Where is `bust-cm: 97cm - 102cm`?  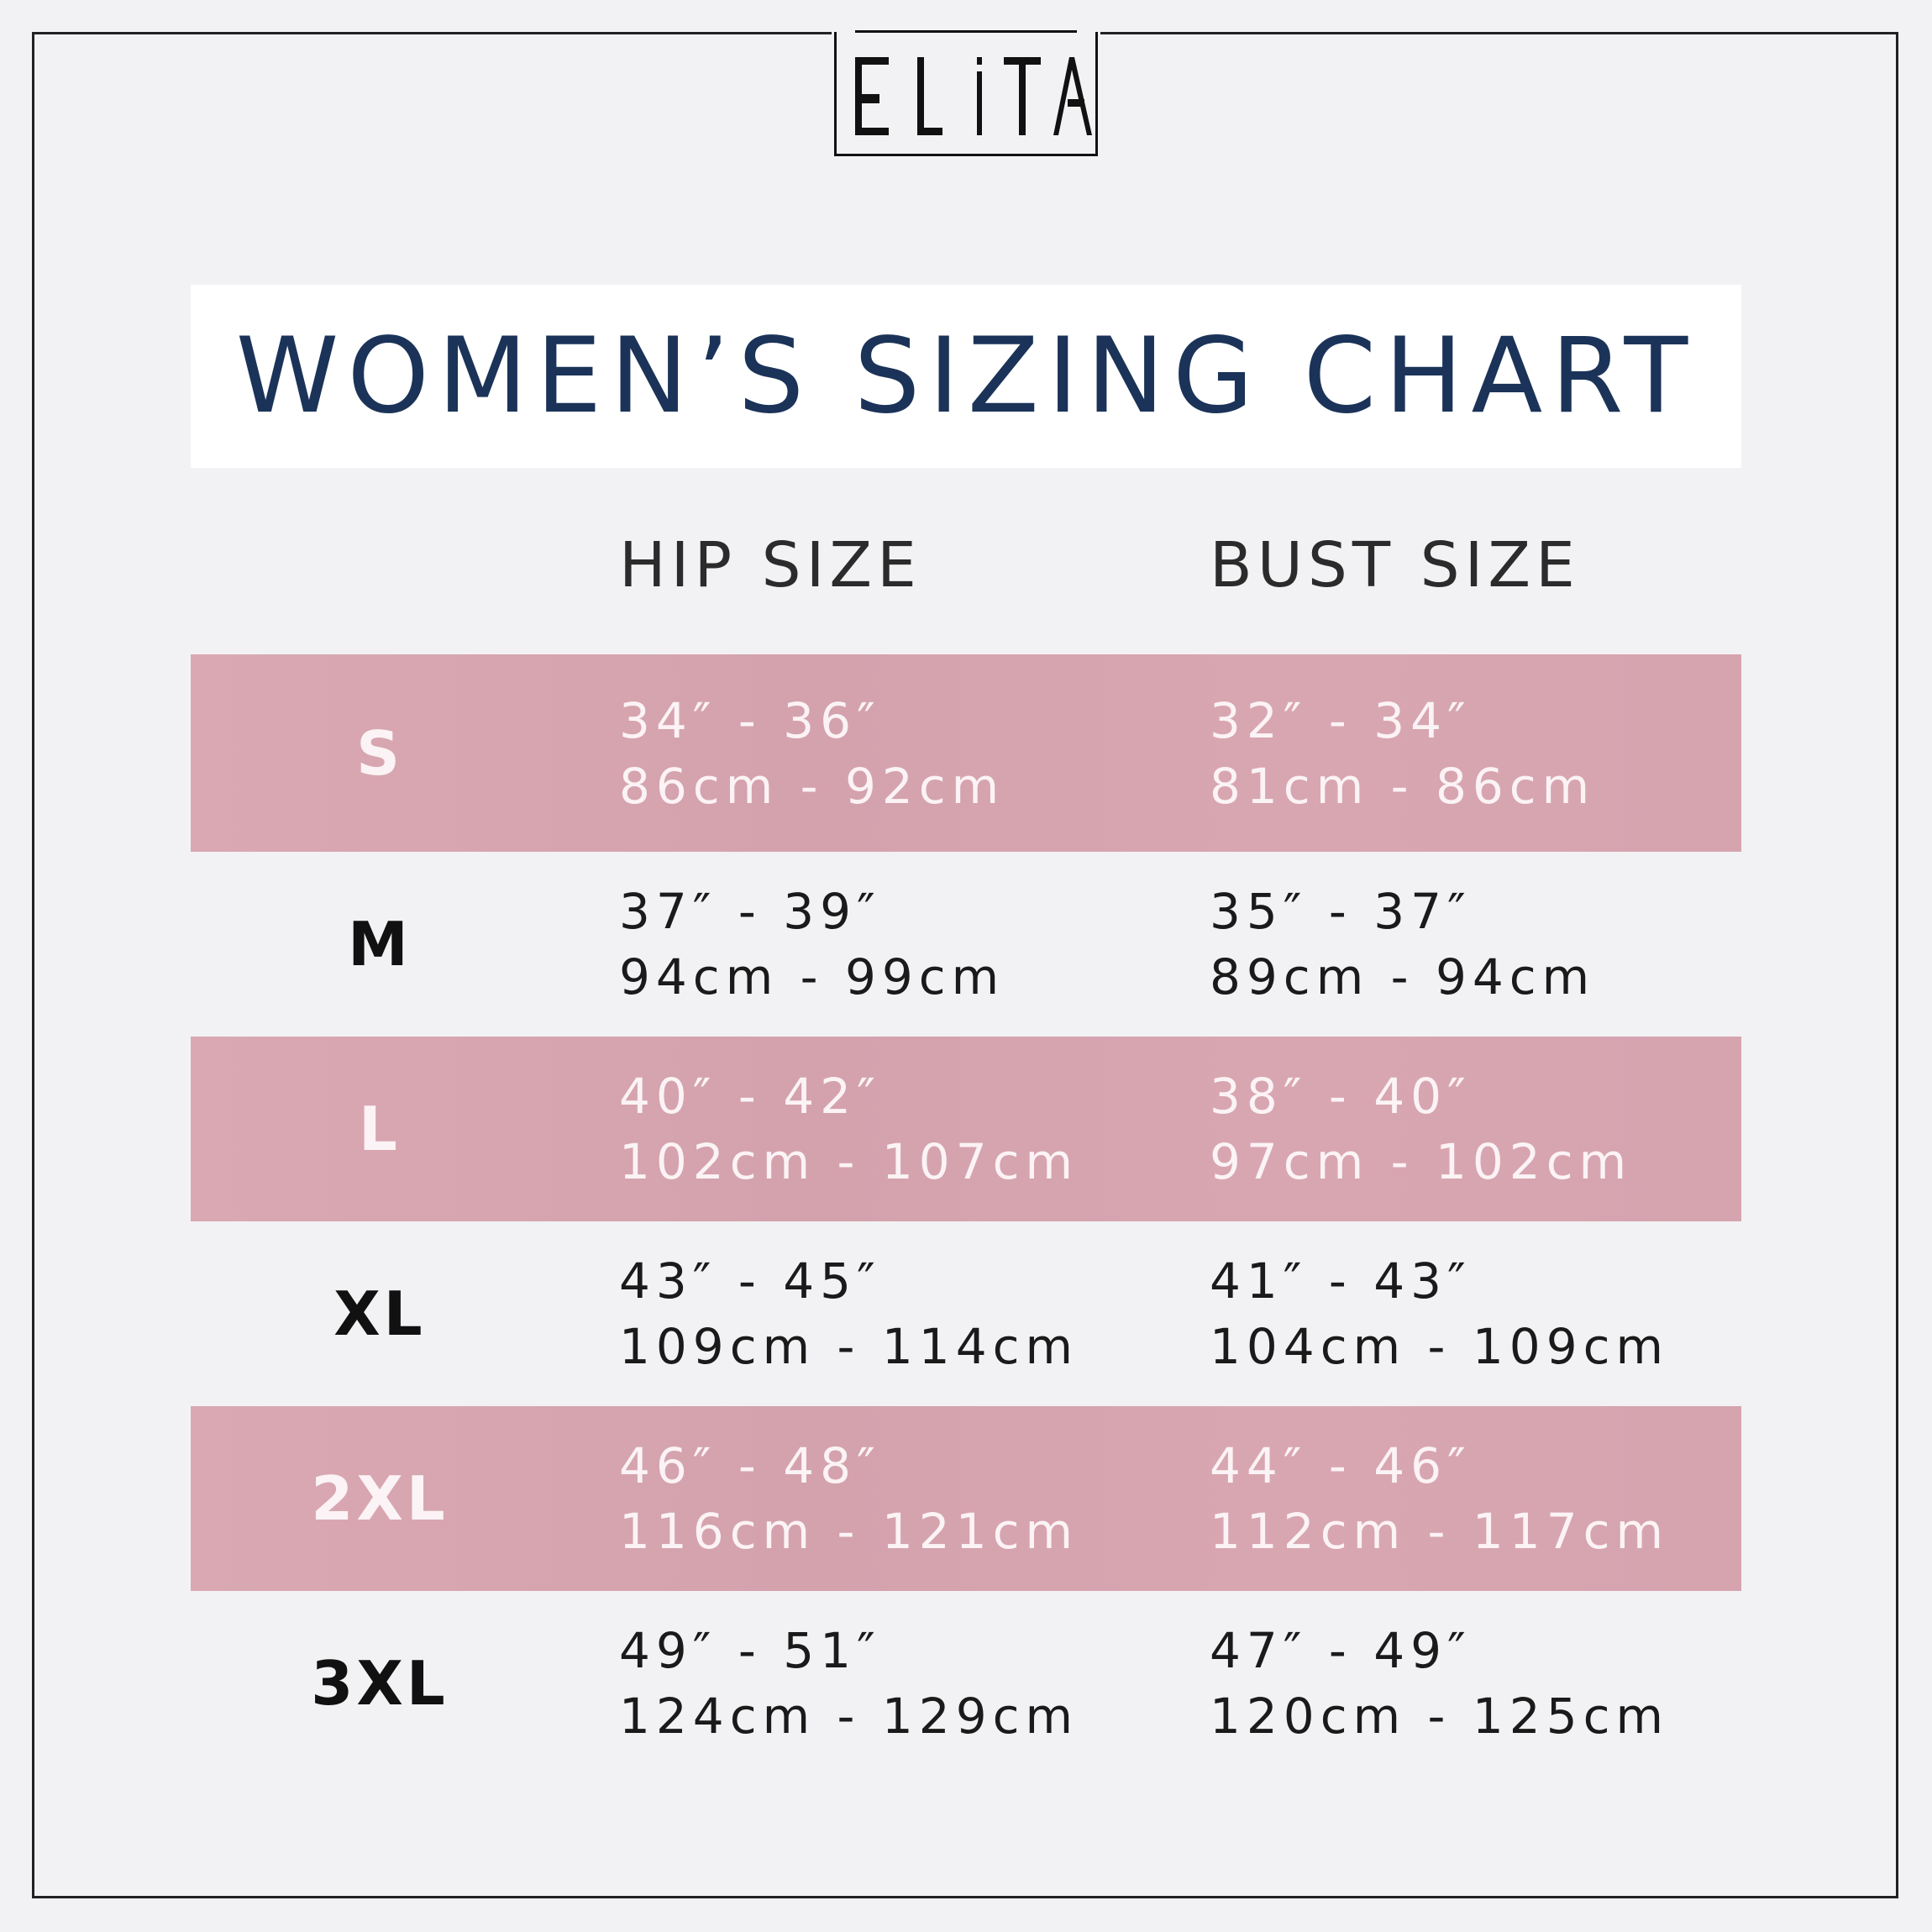 bust-cm: 97cm - 102cm is located at coordinates (1421, 1161).